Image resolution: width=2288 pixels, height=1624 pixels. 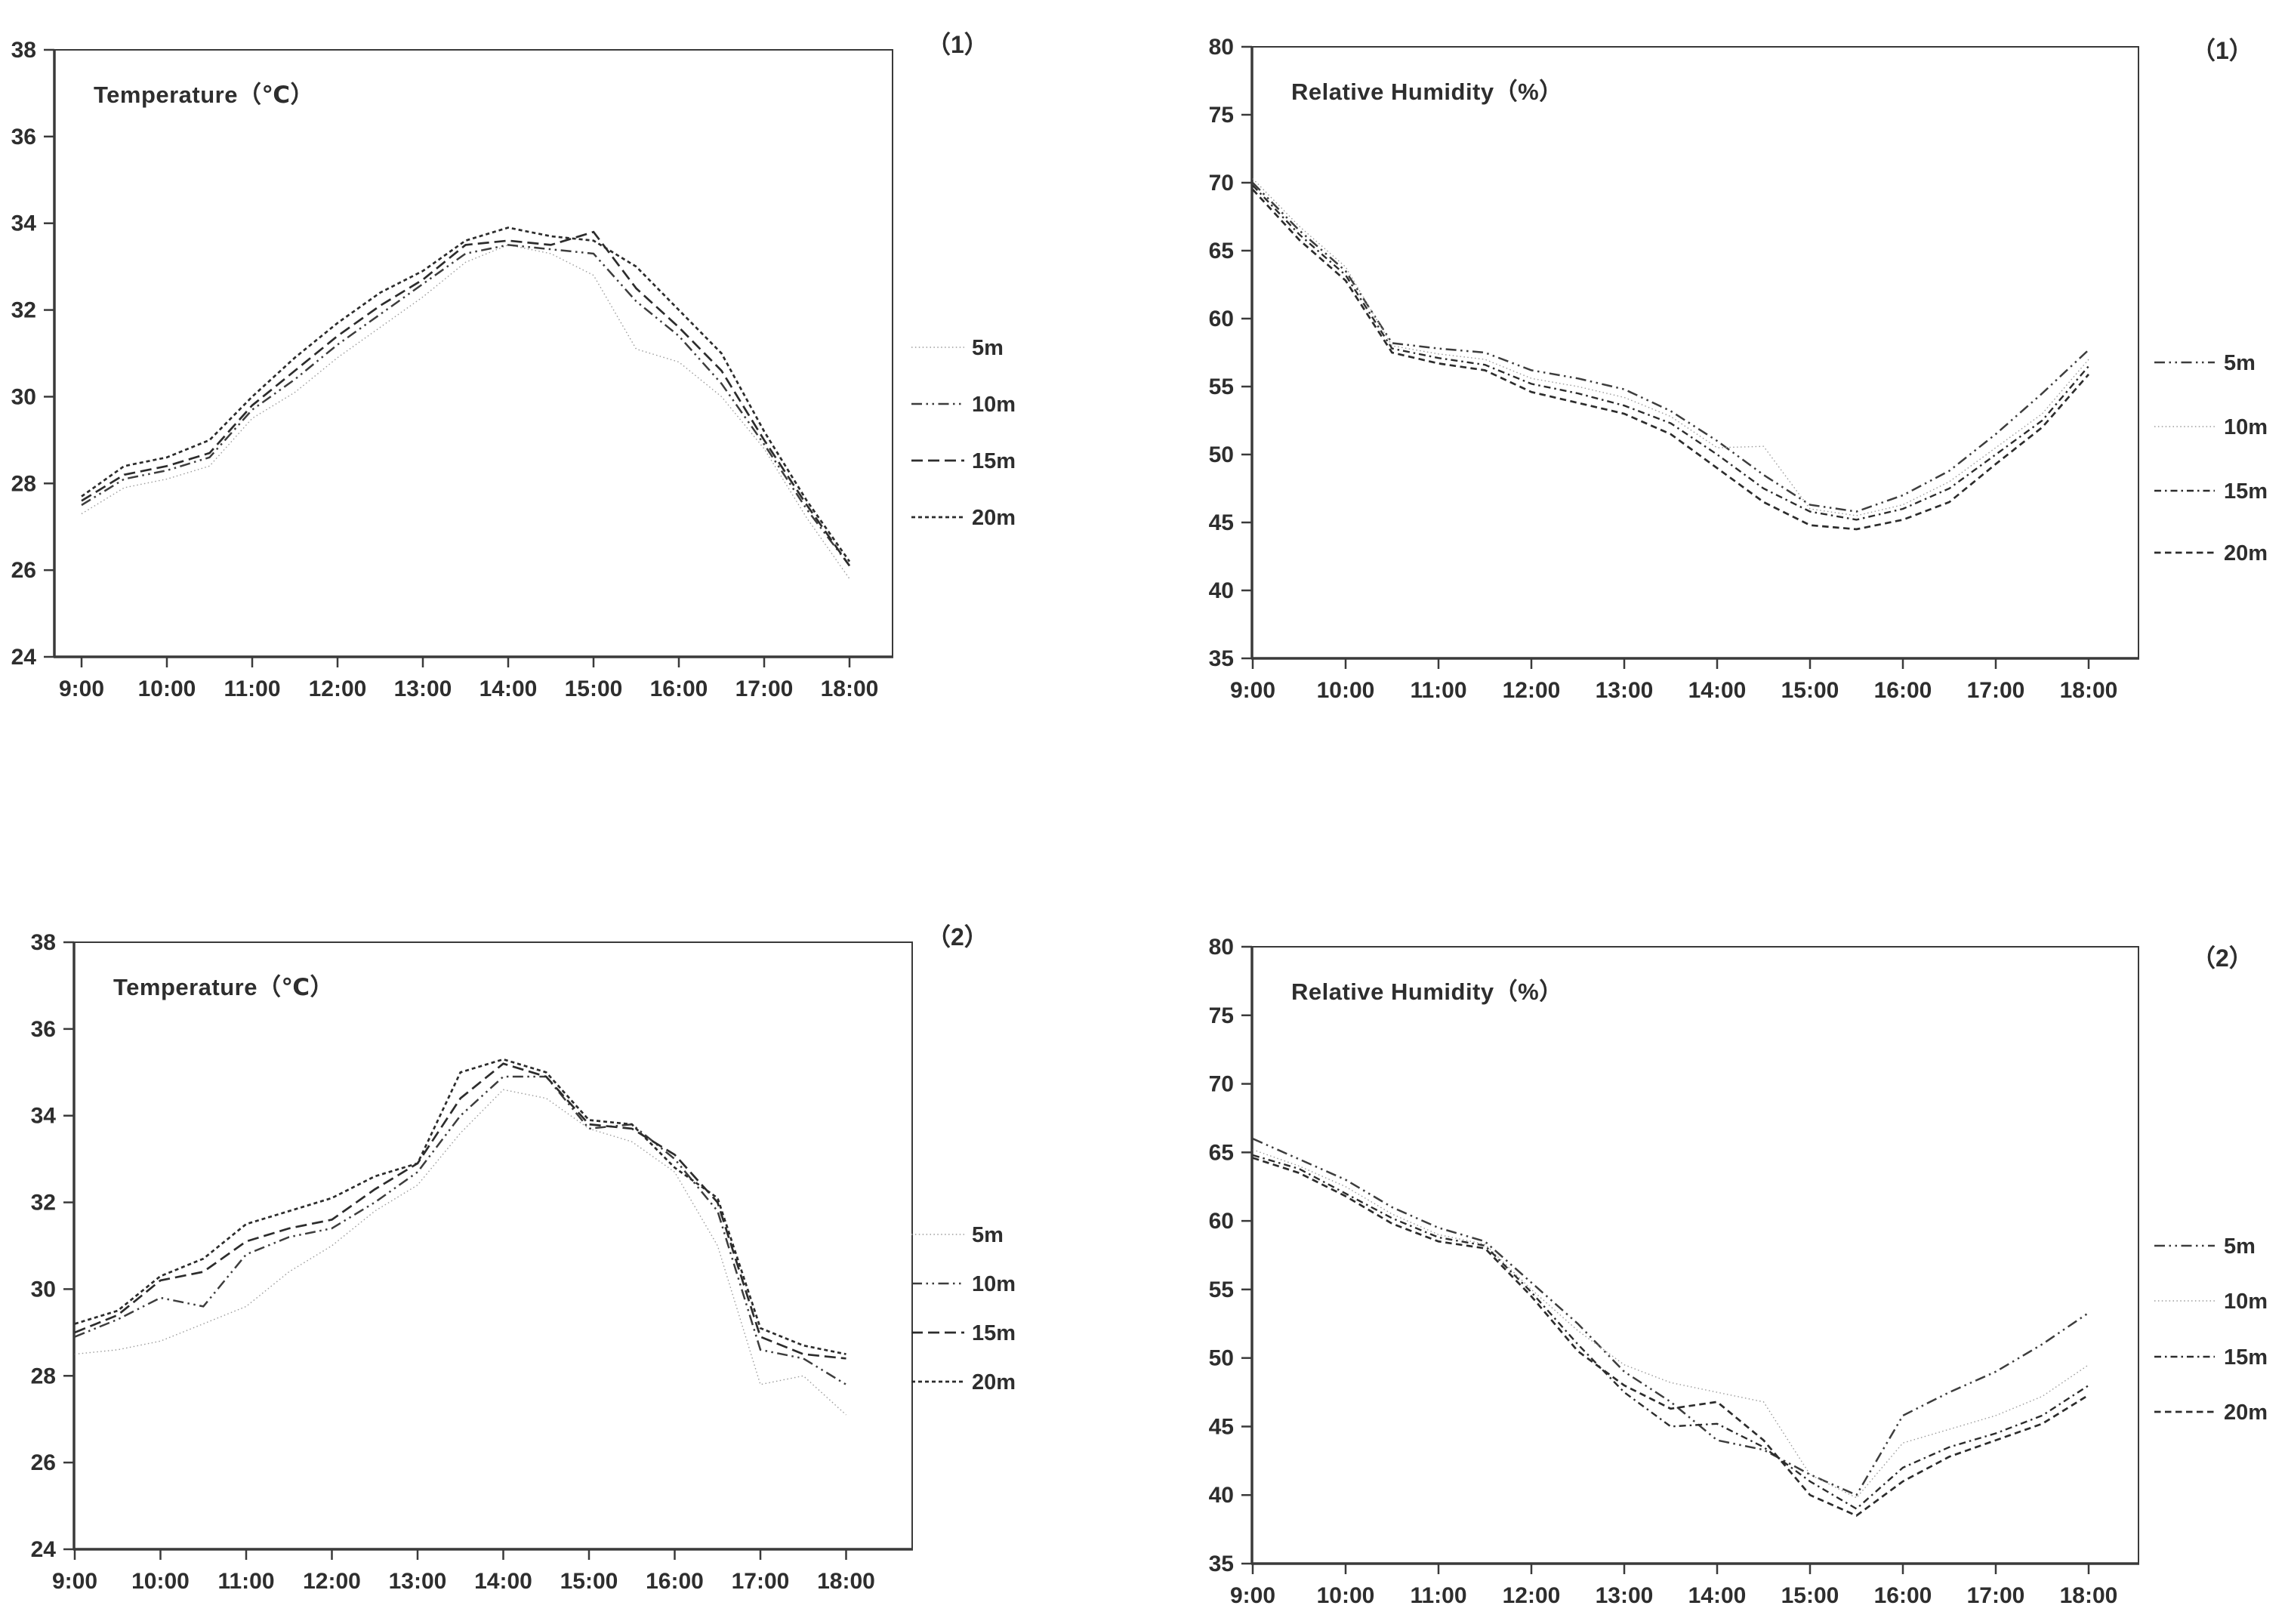 What do you see at coordinates (204, 95) in the screenshot?
I see `chart-title: Temperature（℃）` at bounding box center [204, 95].